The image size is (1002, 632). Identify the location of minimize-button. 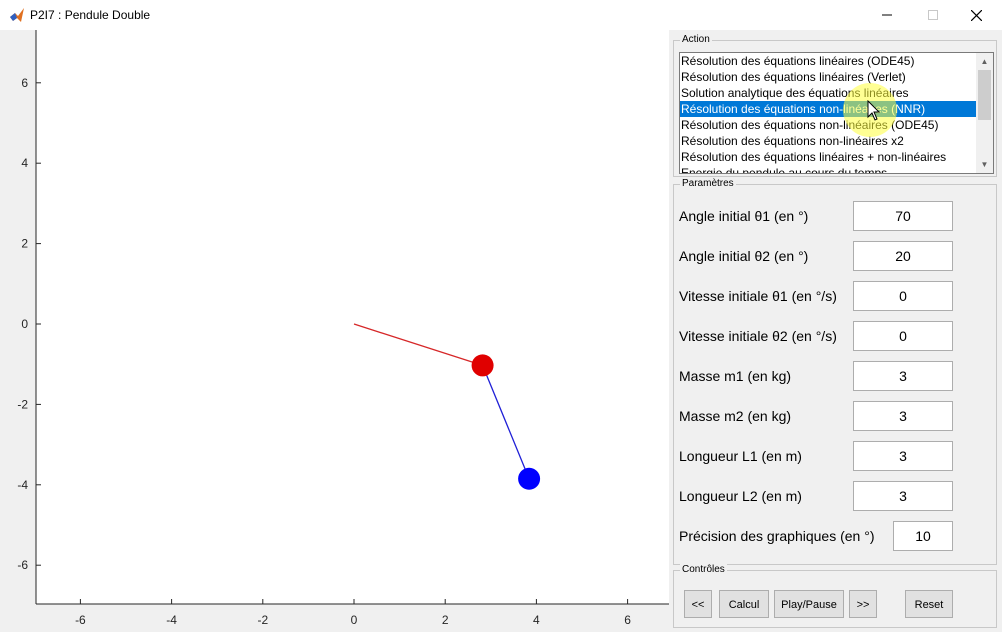
(887, 15).